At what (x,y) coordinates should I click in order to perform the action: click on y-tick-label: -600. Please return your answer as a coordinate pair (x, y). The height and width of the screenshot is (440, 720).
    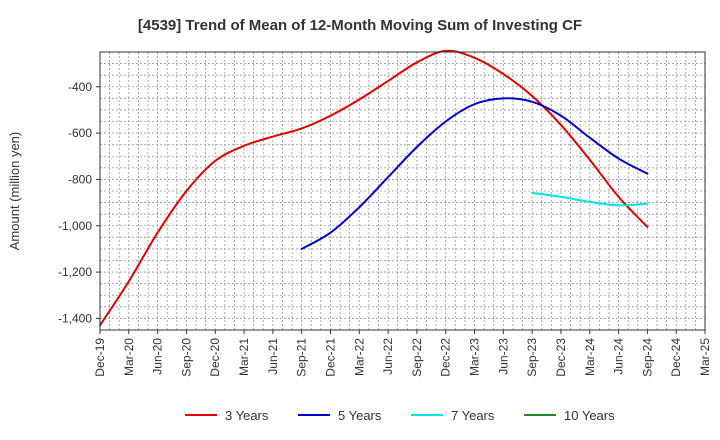
    Looking at the image, I should click on (80, 133).